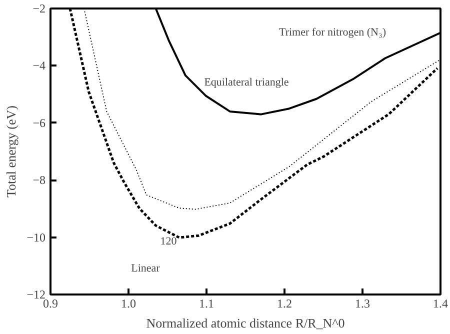 The height and width of the screenshot is (334, 450). Describe the element at coordinates (246, 82) in the screenshot. I see `annotation: Equilateral triangle` at that location.